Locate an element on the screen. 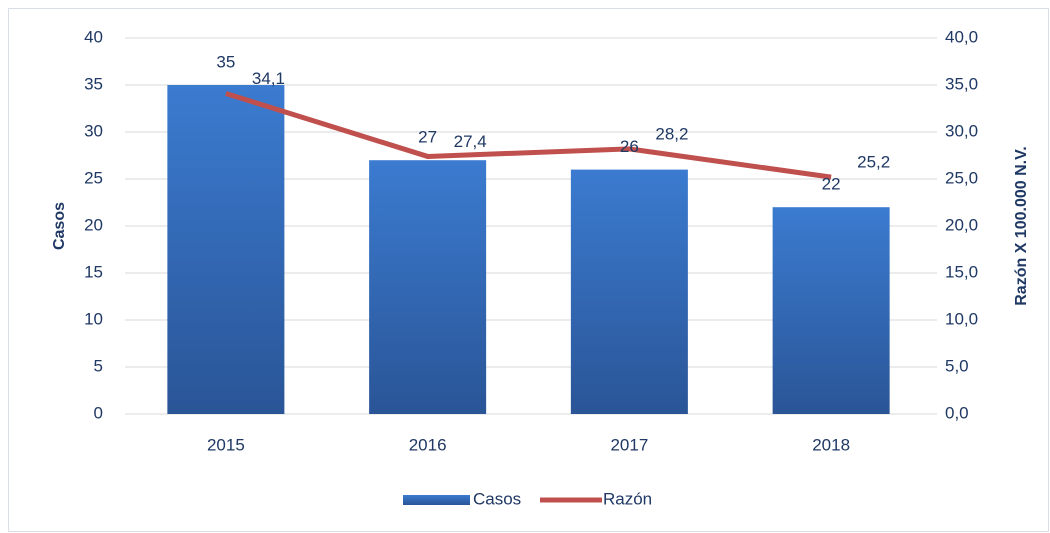 The height and width of the screenshot is (533, 1050). legend-swatch is located at coordinates (436, 500).